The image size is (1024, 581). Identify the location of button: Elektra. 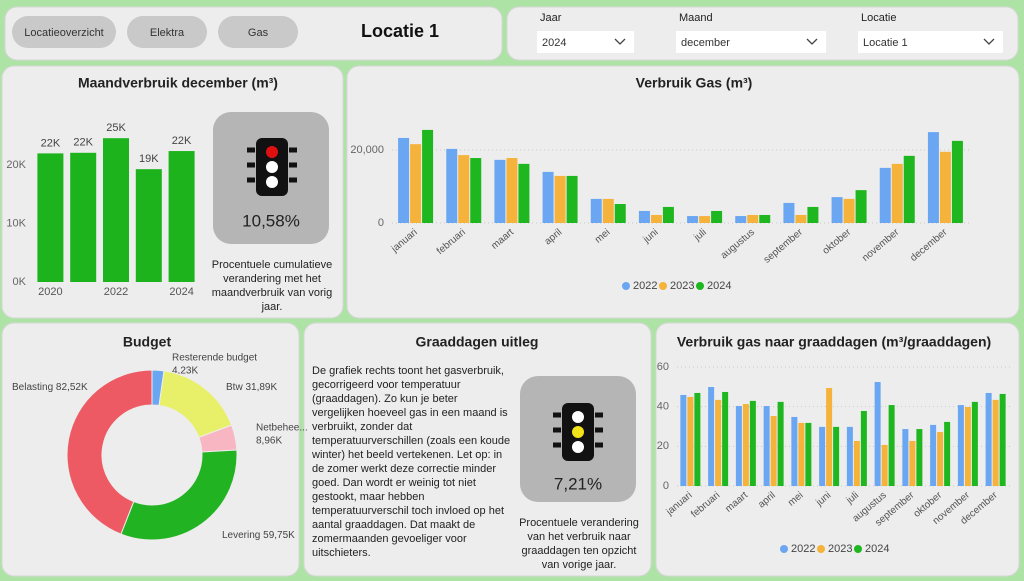
(167, 32).